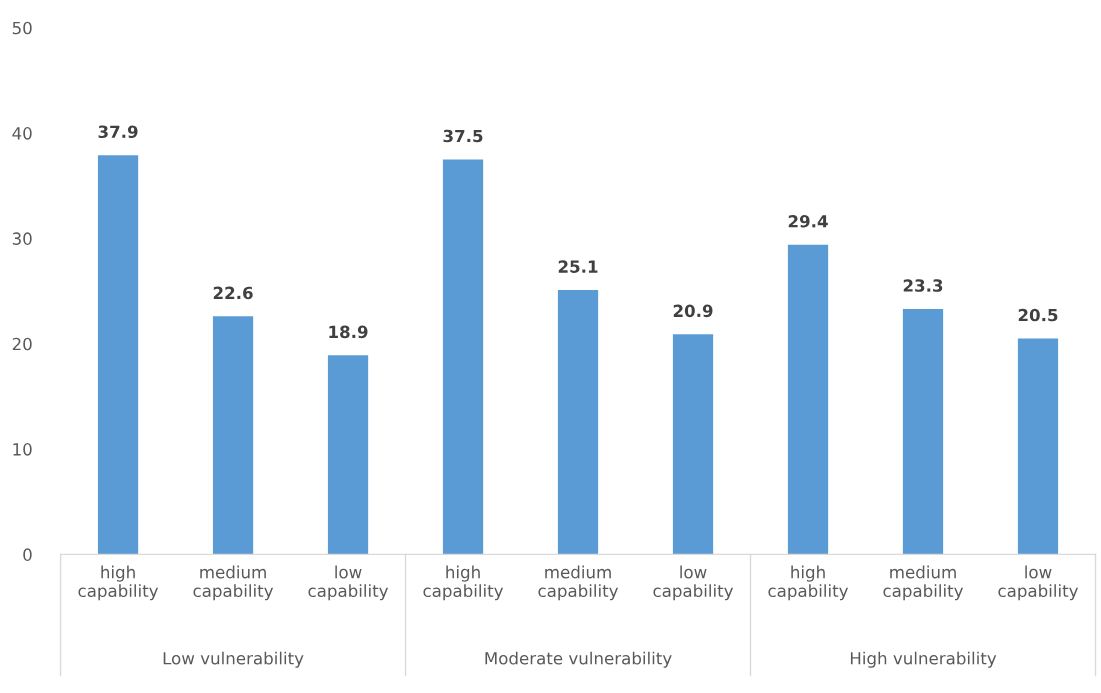 The height and width of the screenshot is (693, 1101). What do you see at coordinates (348, 332) in the screenshot?
I see `data-label: 18.9` at bounding box center [348, 332].